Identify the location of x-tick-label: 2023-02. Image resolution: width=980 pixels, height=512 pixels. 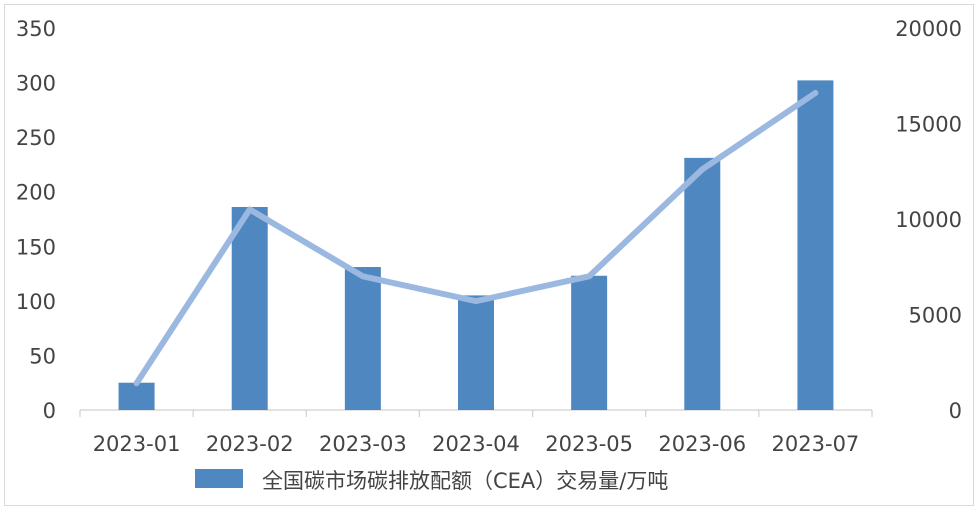
(250, 444).